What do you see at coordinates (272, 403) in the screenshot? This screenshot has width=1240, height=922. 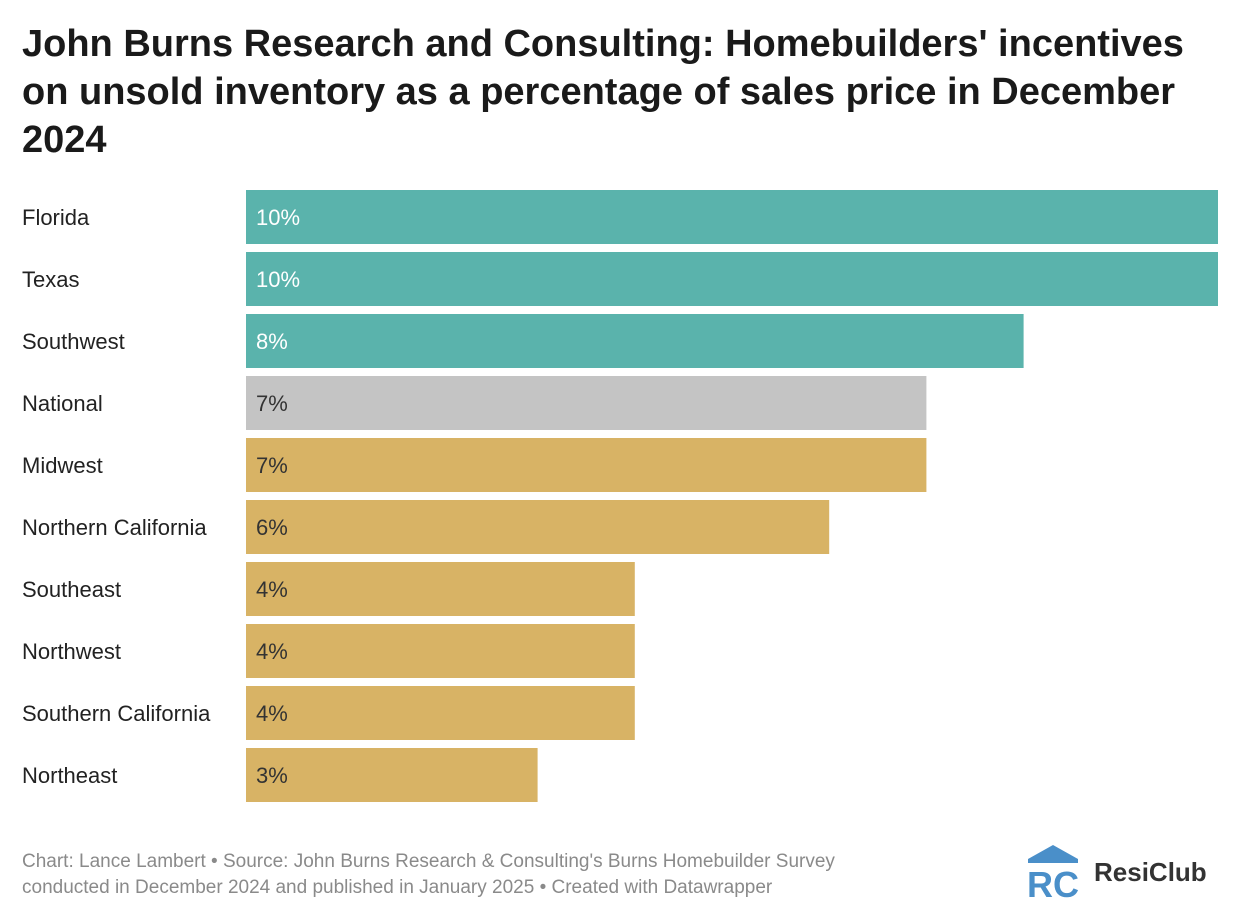 I see `value-label-national: 7%` at bounding box center [272, 403].